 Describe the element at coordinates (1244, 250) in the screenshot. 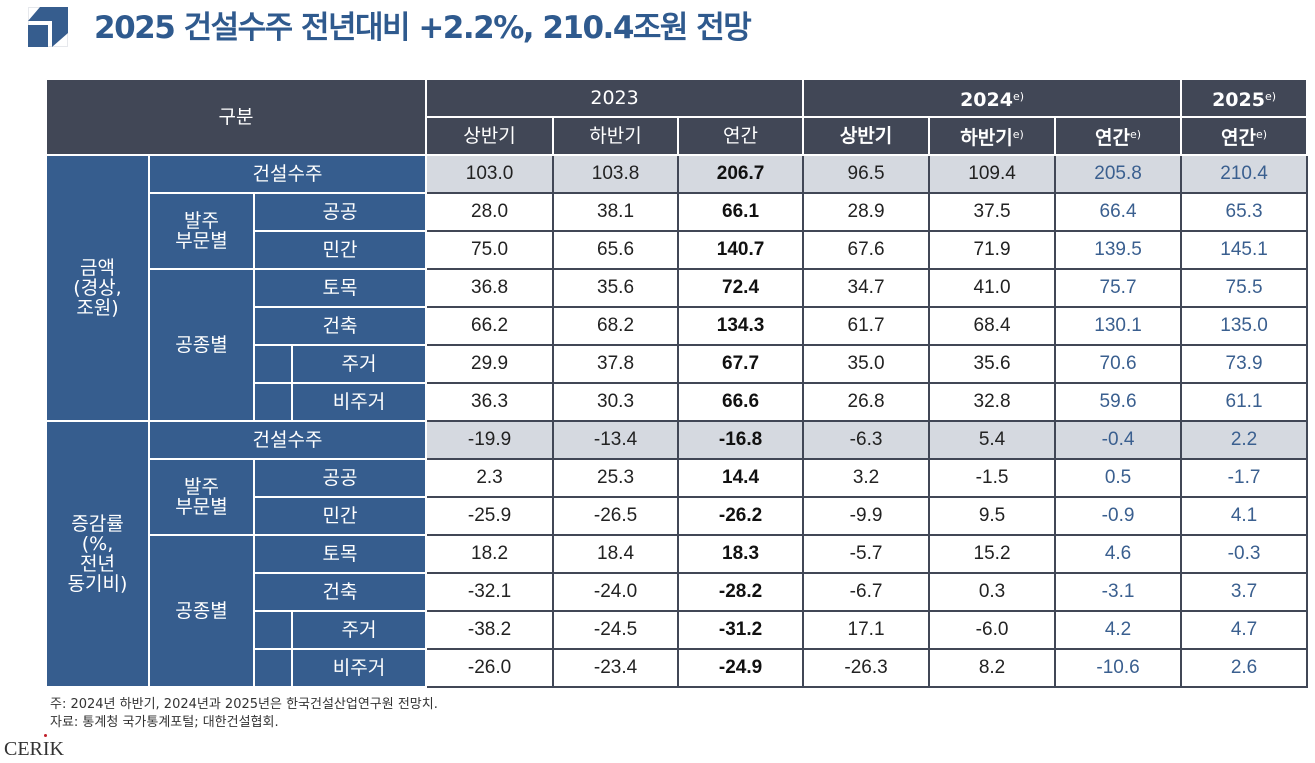

I see `value-cell: 145.1` at that location.